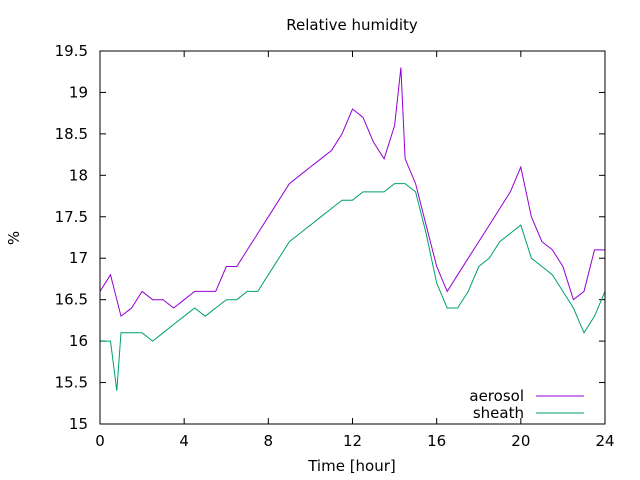 This screenshot has width=640, height=480. I want to click on x-tick-label: 0, so click(100, 441).